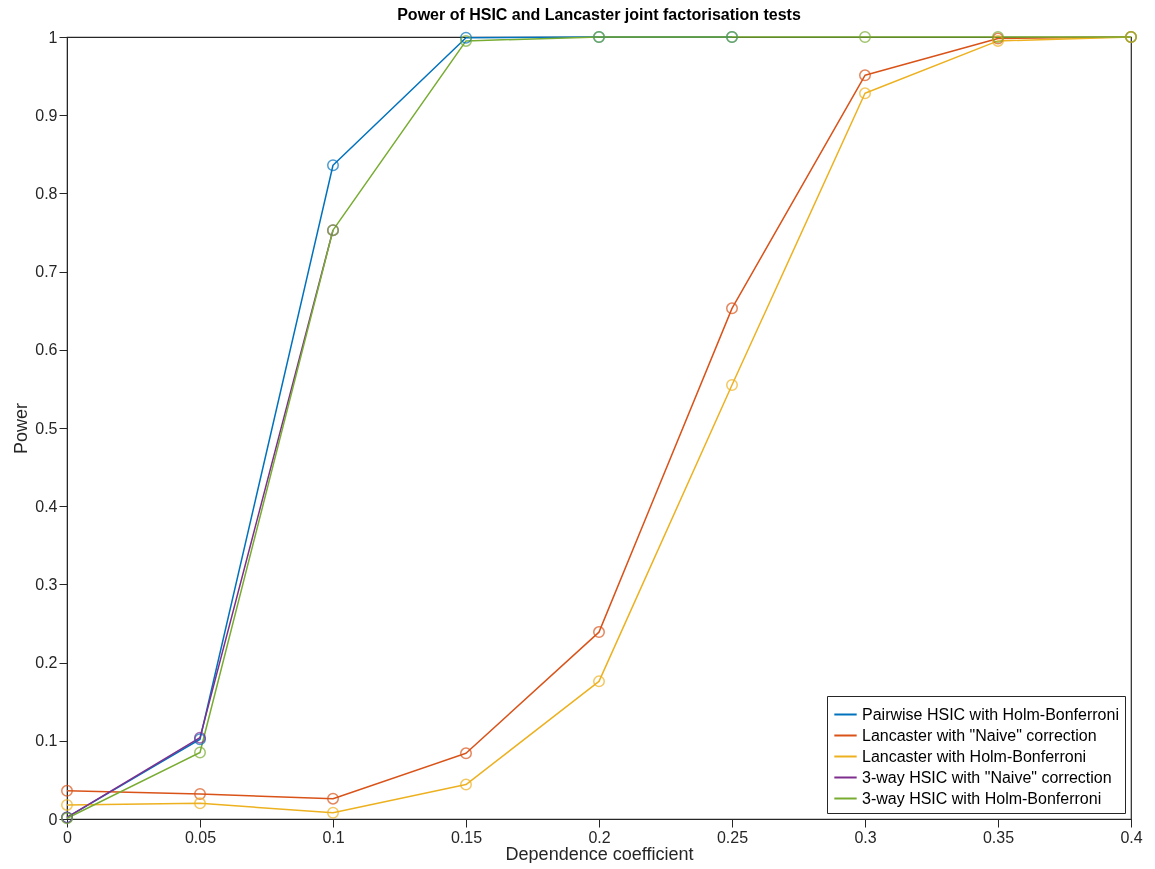 The image size is (1155, 869). I want to click on chart-title: Power of HSIC and Lancaster joint factorisation tests, so click(599, 14).